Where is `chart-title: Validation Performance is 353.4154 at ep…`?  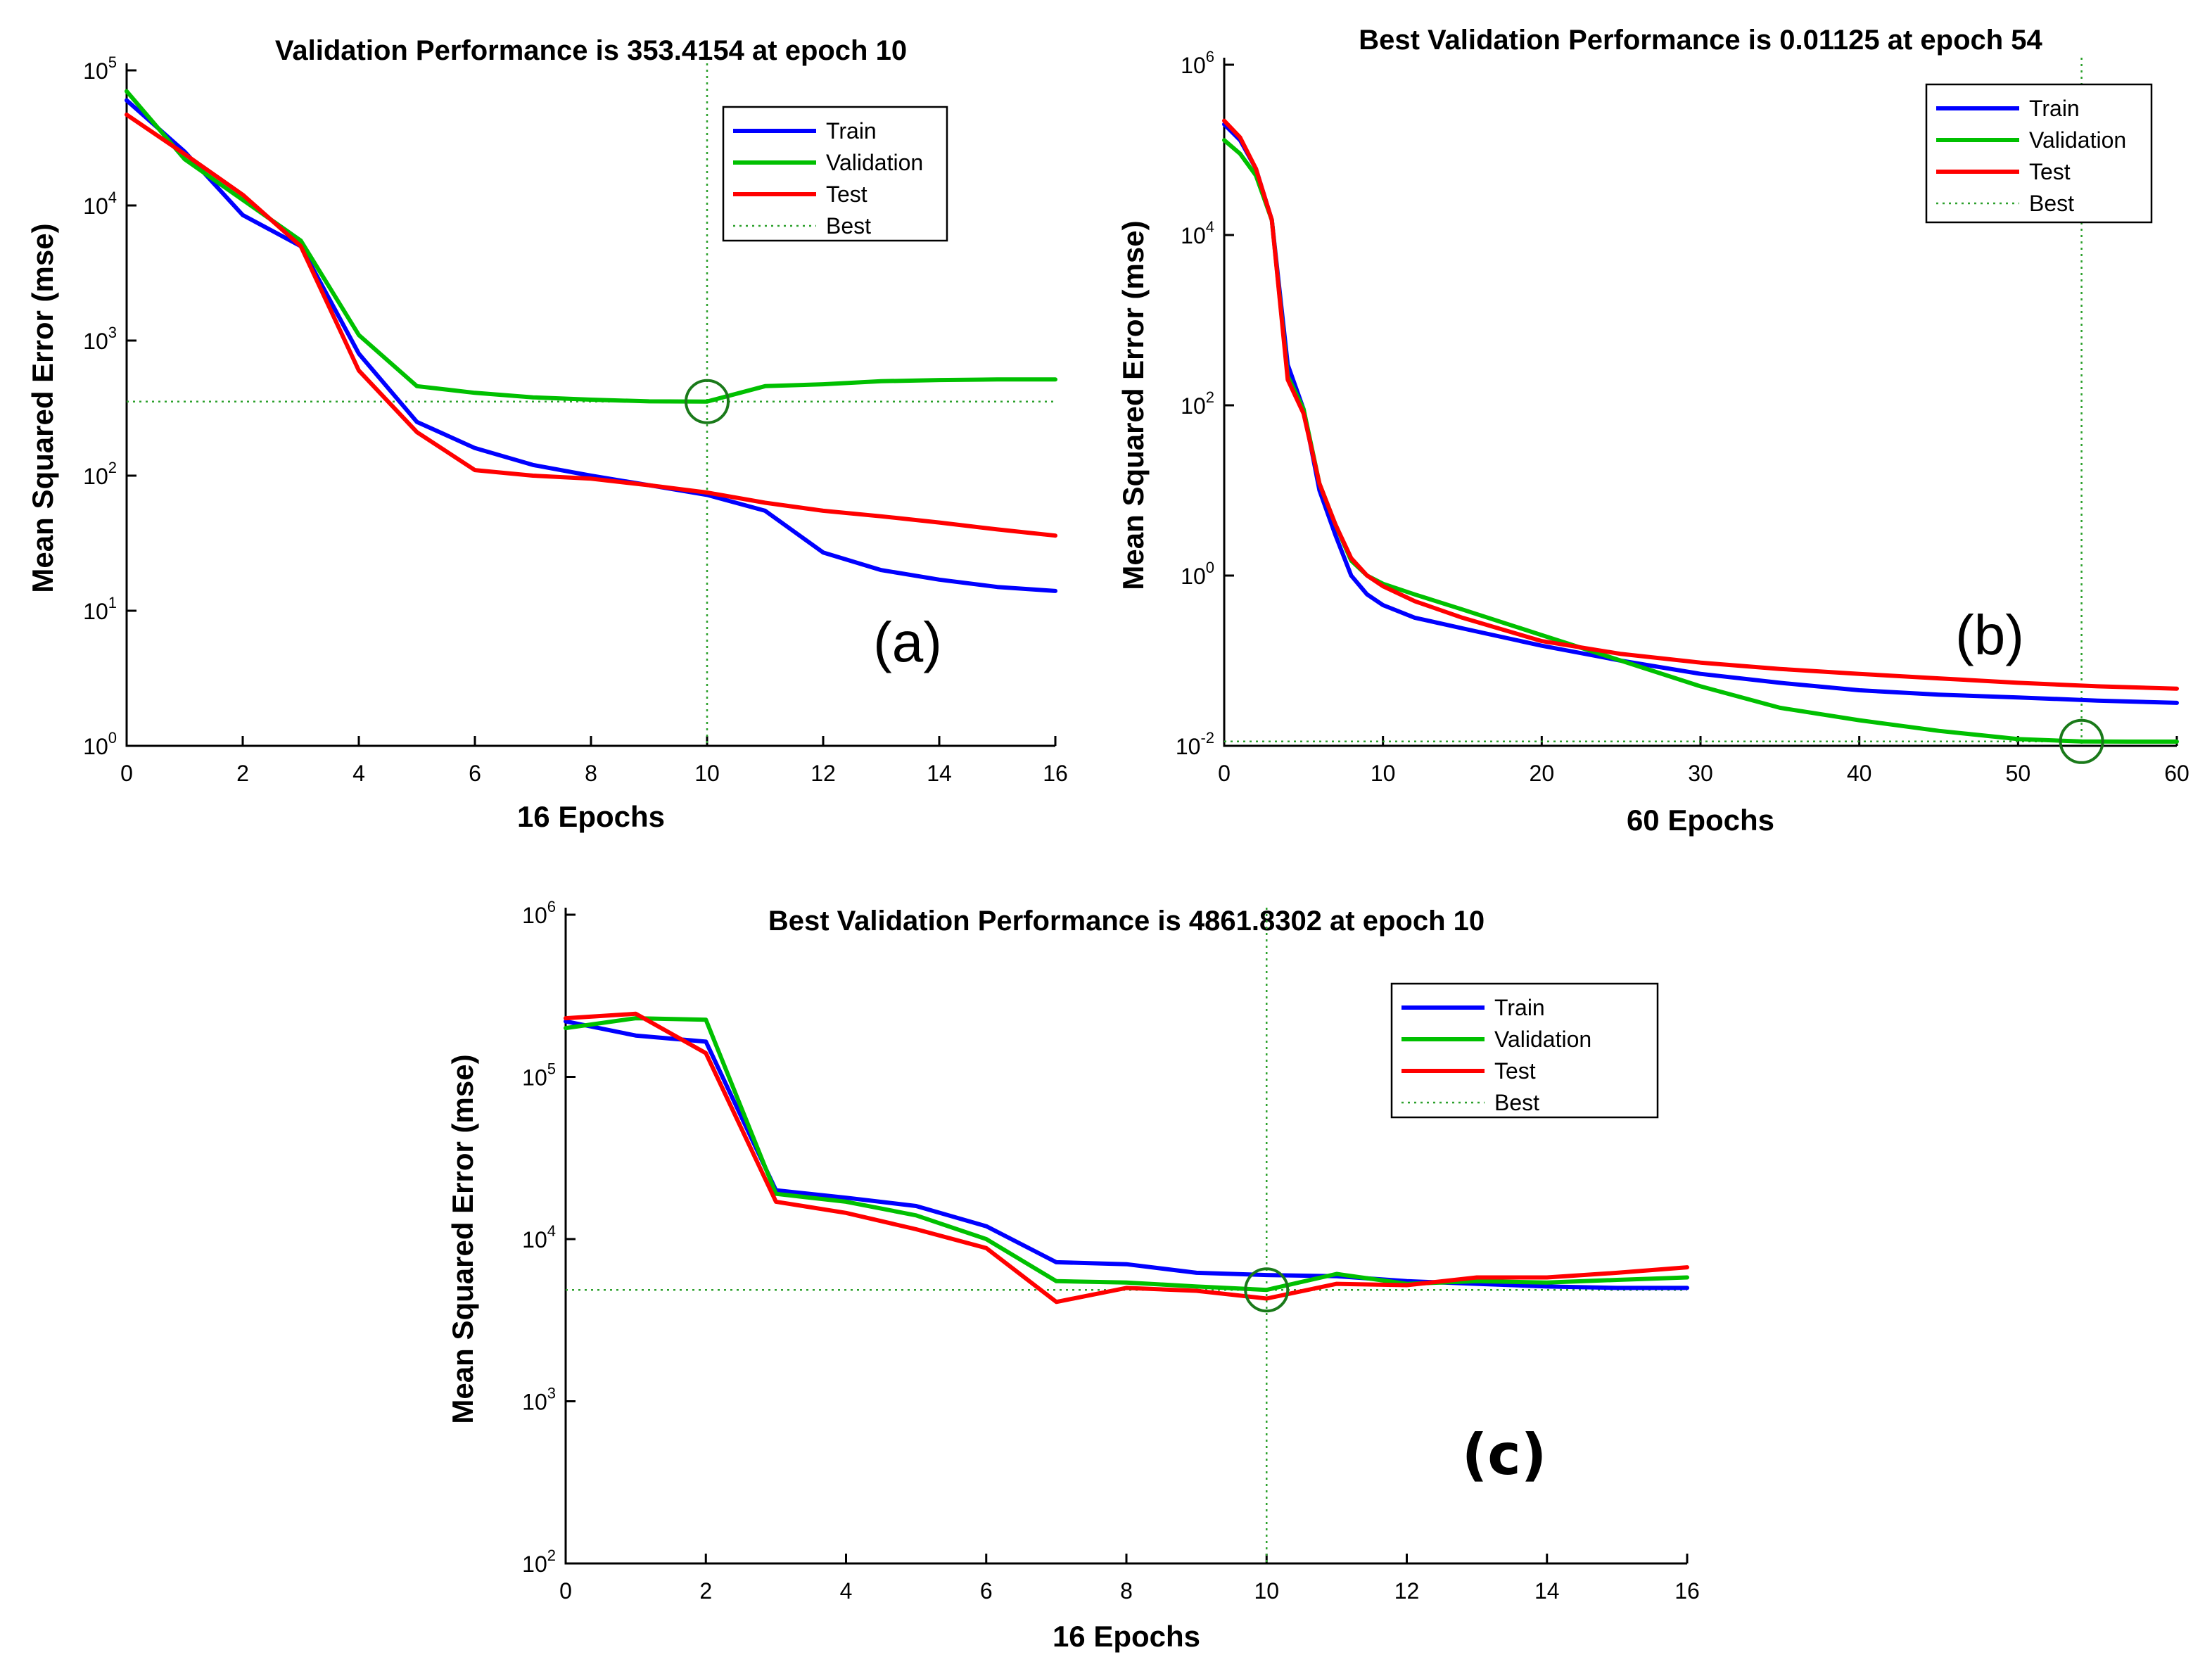 chart-title: Validation Performance is 353.4154 at ep… is located at coordinates (591, 50).